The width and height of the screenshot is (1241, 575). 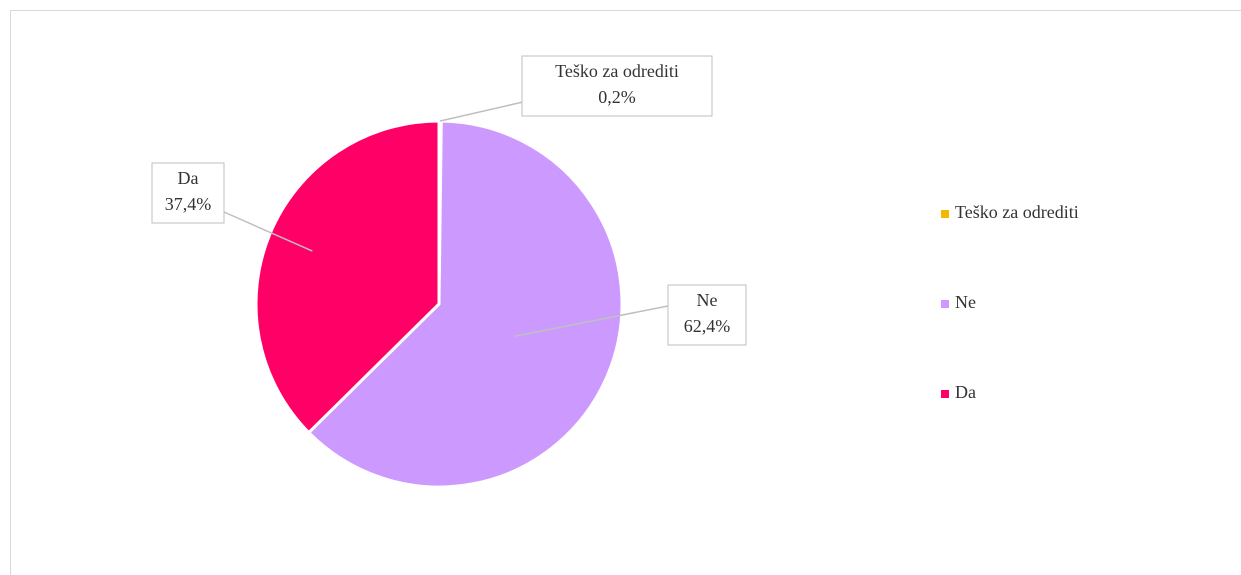 I want to click on label-value: 37,4%, so click(x=188, y=204).